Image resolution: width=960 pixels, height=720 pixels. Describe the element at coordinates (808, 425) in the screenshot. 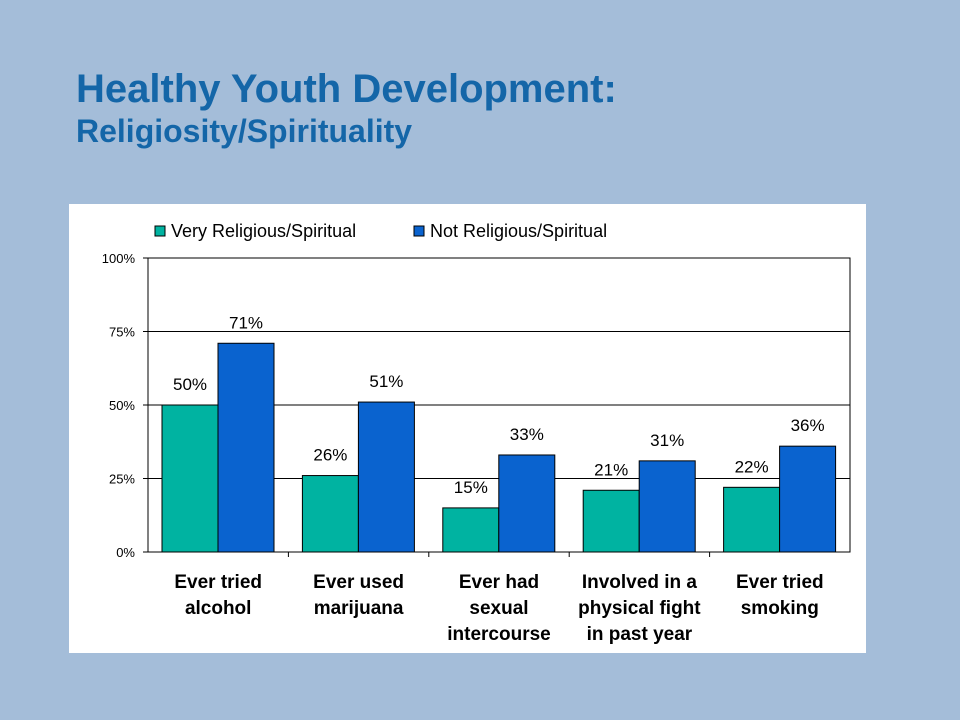

I see `data-label: 36%` at that location.